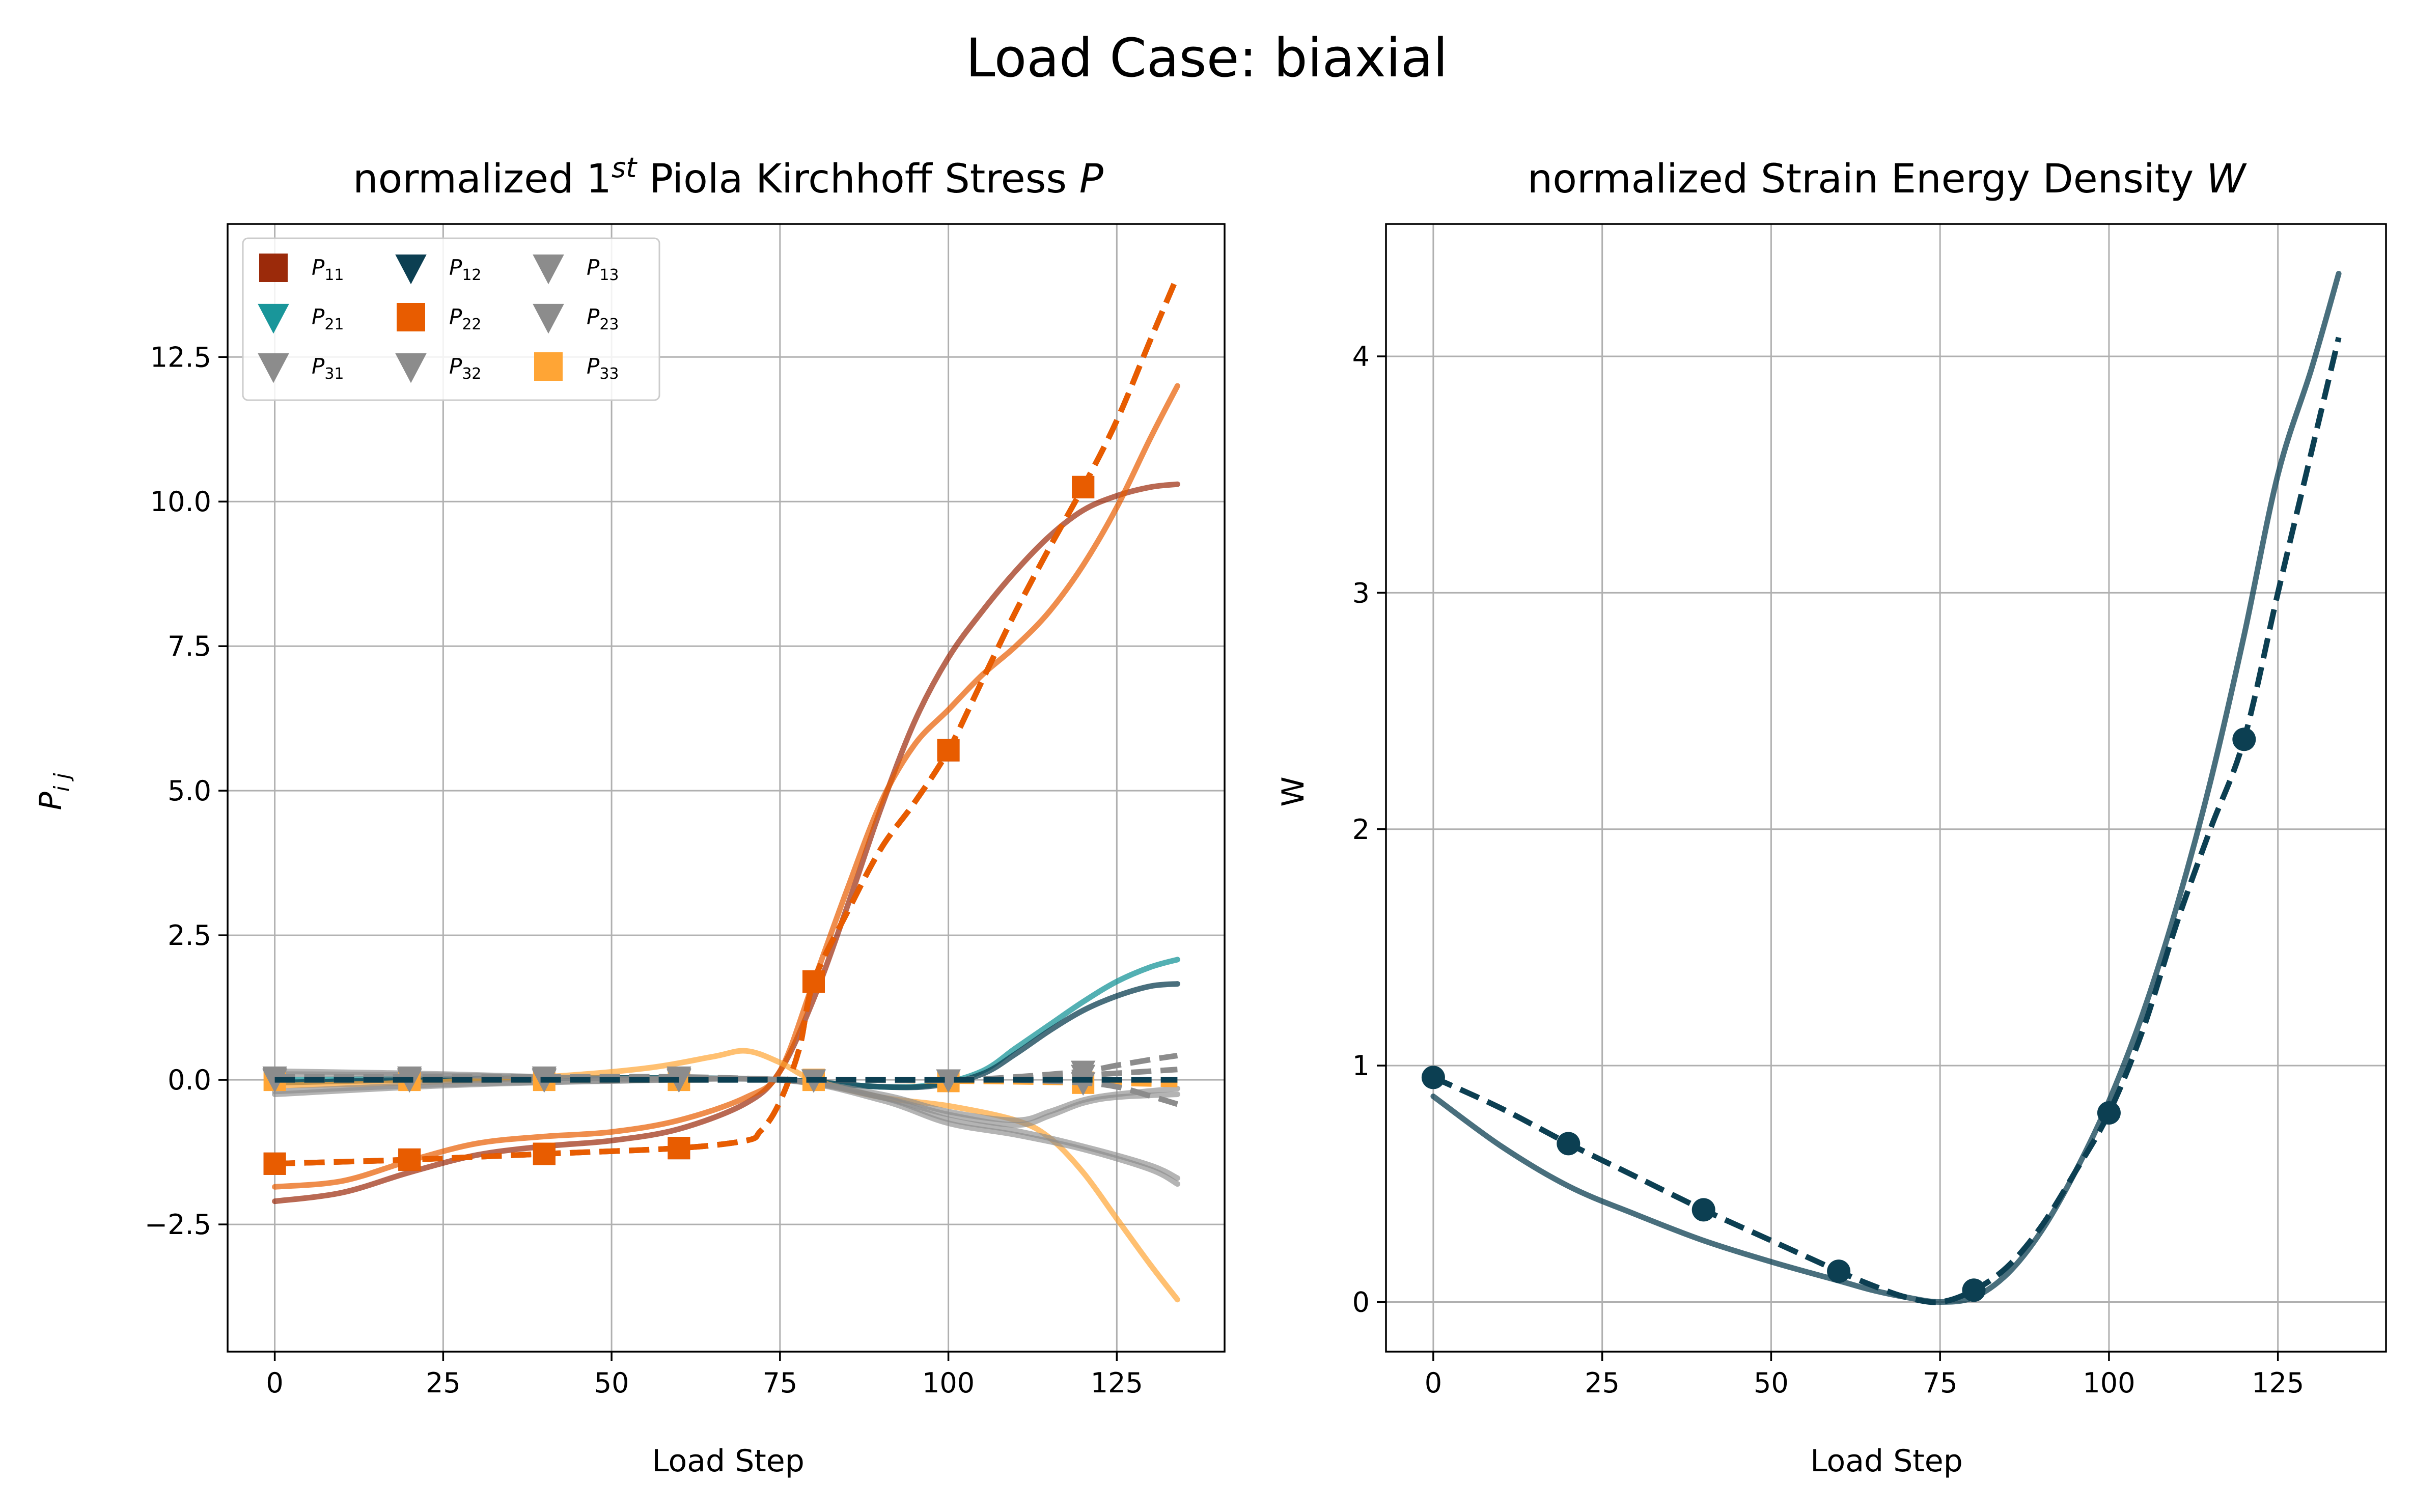  I want to click on legend-label-p31: P31, so click(328, 368).